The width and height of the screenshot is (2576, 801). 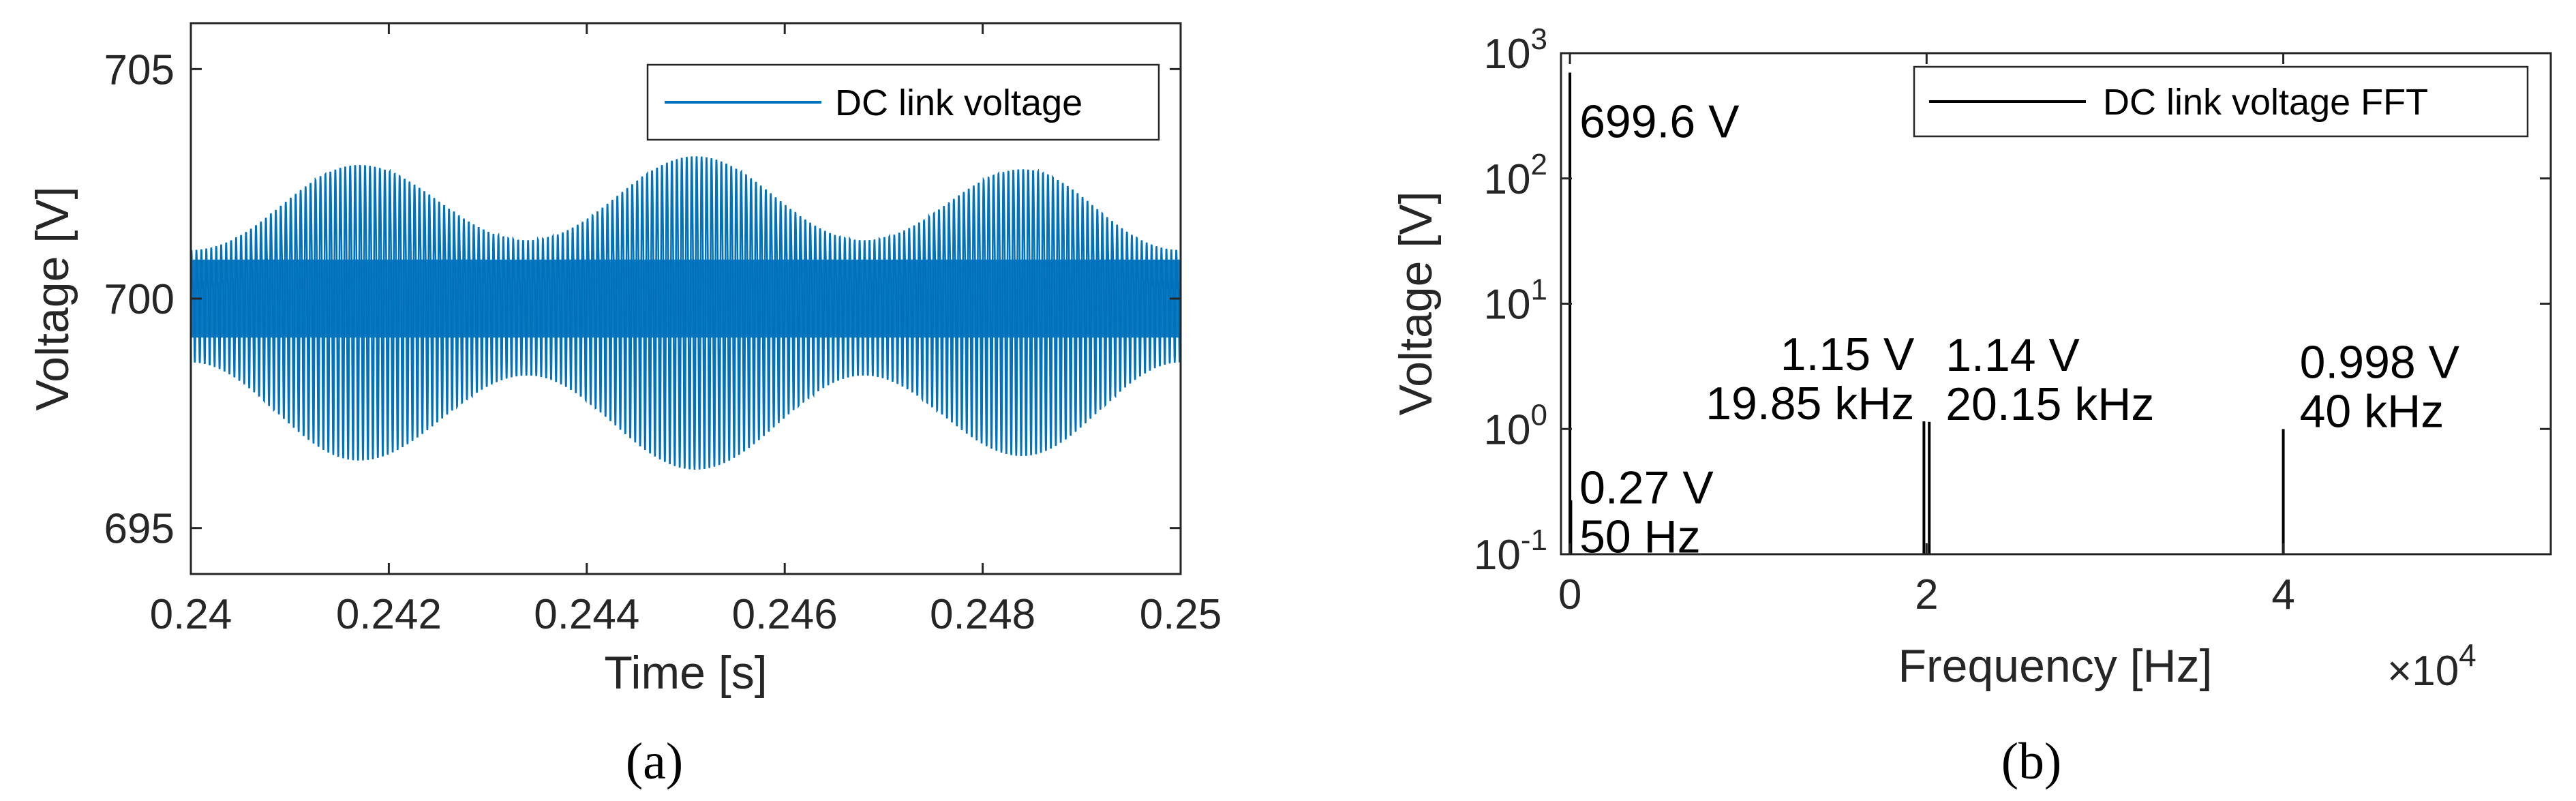 What do you see at coordinates (1647, 512) in the screenshot?
I see `fft-peak-annotation: 0.27 V 50 Hz` at bounding box center [1647, 512].